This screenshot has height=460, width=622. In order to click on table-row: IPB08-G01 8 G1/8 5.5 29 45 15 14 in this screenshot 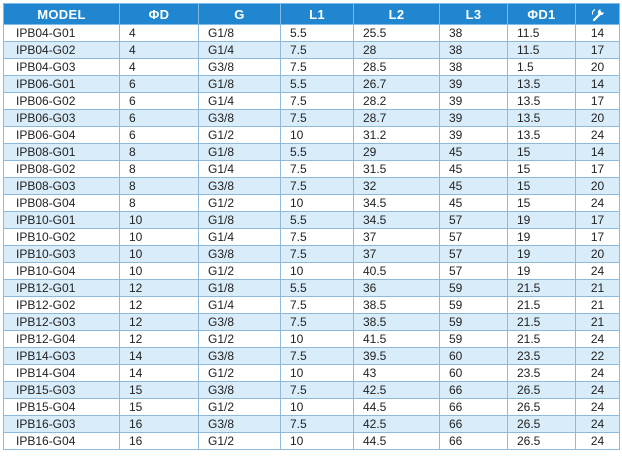, I will do `click(311, 152)`.